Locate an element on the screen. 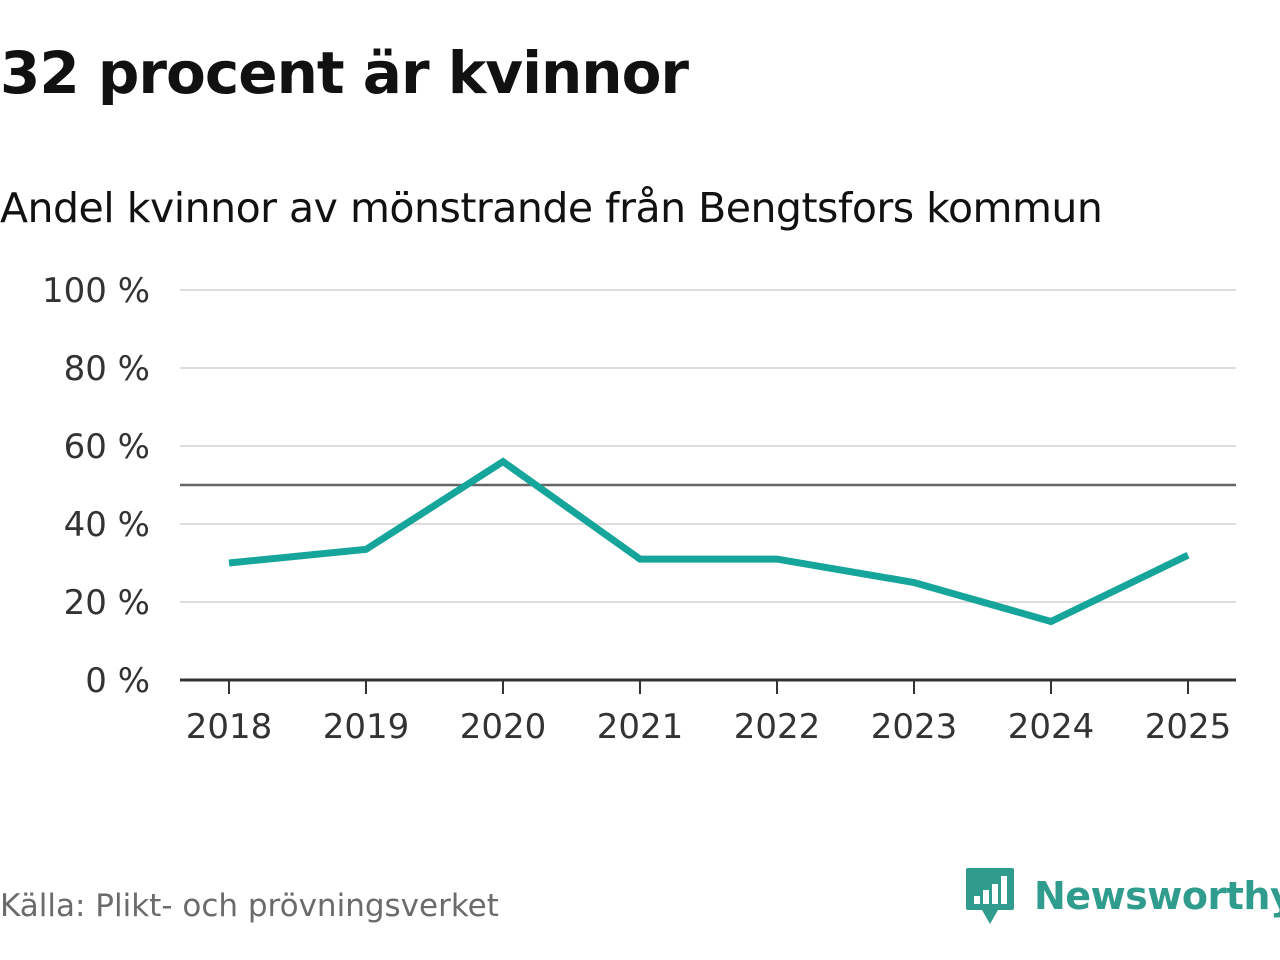  y-tick-label-20: 20 % is located at coordinates (107, 603).